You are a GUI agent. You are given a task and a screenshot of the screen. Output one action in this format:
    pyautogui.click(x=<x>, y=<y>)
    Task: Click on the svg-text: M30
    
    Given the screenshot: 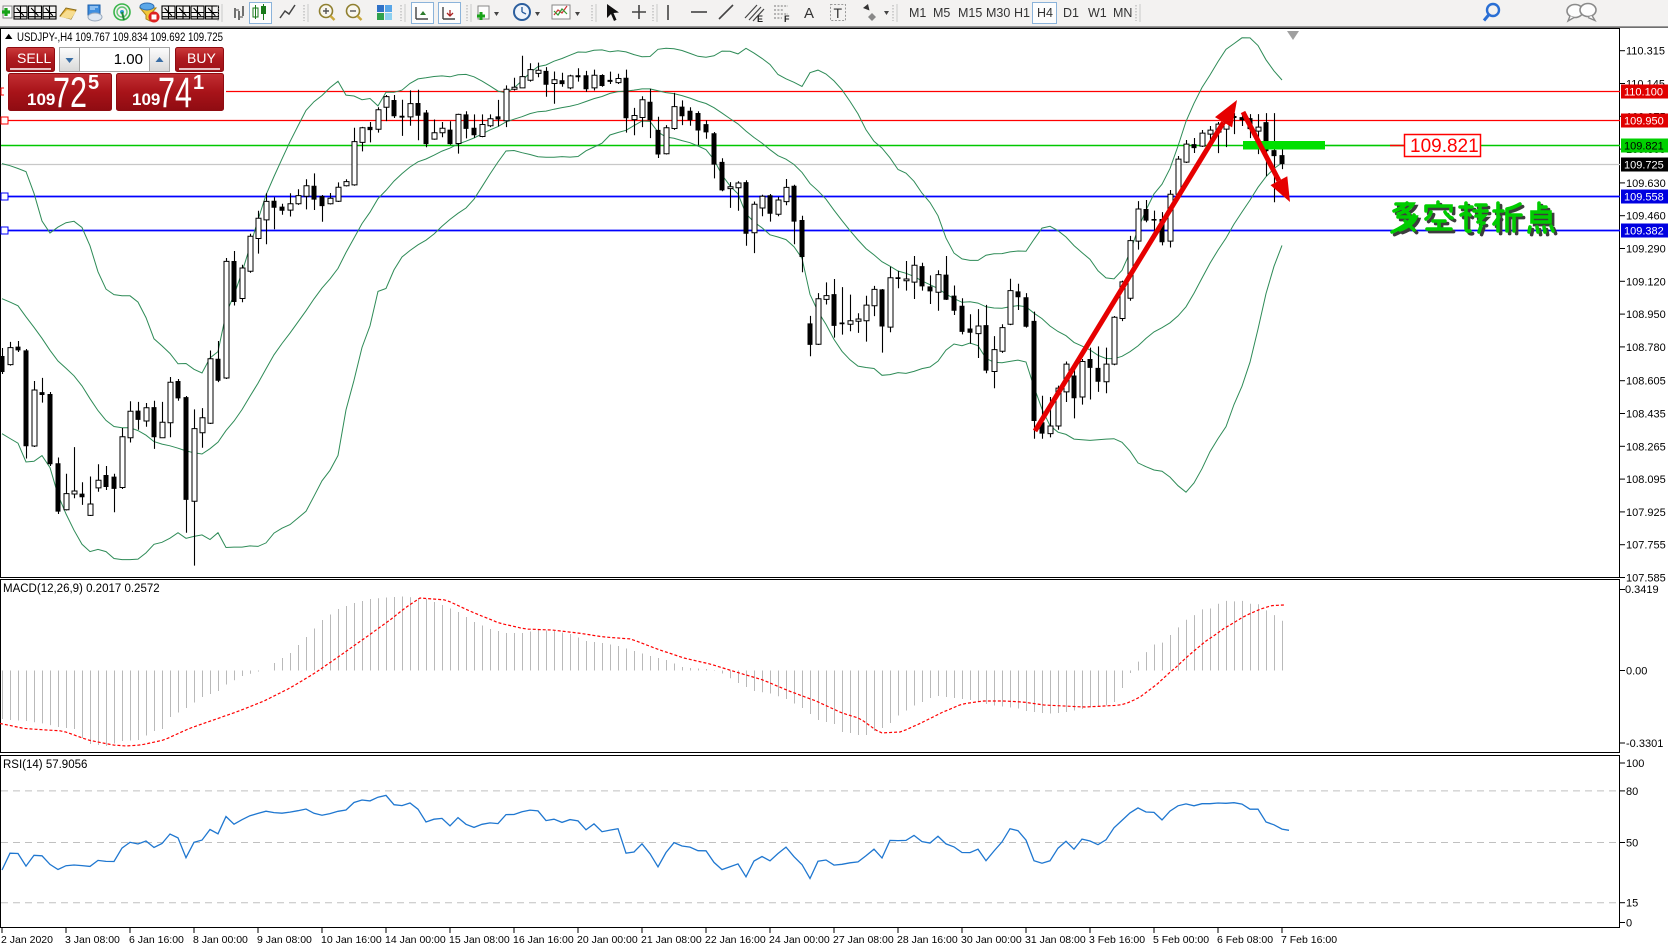 What is the action you would take?
    pyautogui.click(x=998, y=13)
    